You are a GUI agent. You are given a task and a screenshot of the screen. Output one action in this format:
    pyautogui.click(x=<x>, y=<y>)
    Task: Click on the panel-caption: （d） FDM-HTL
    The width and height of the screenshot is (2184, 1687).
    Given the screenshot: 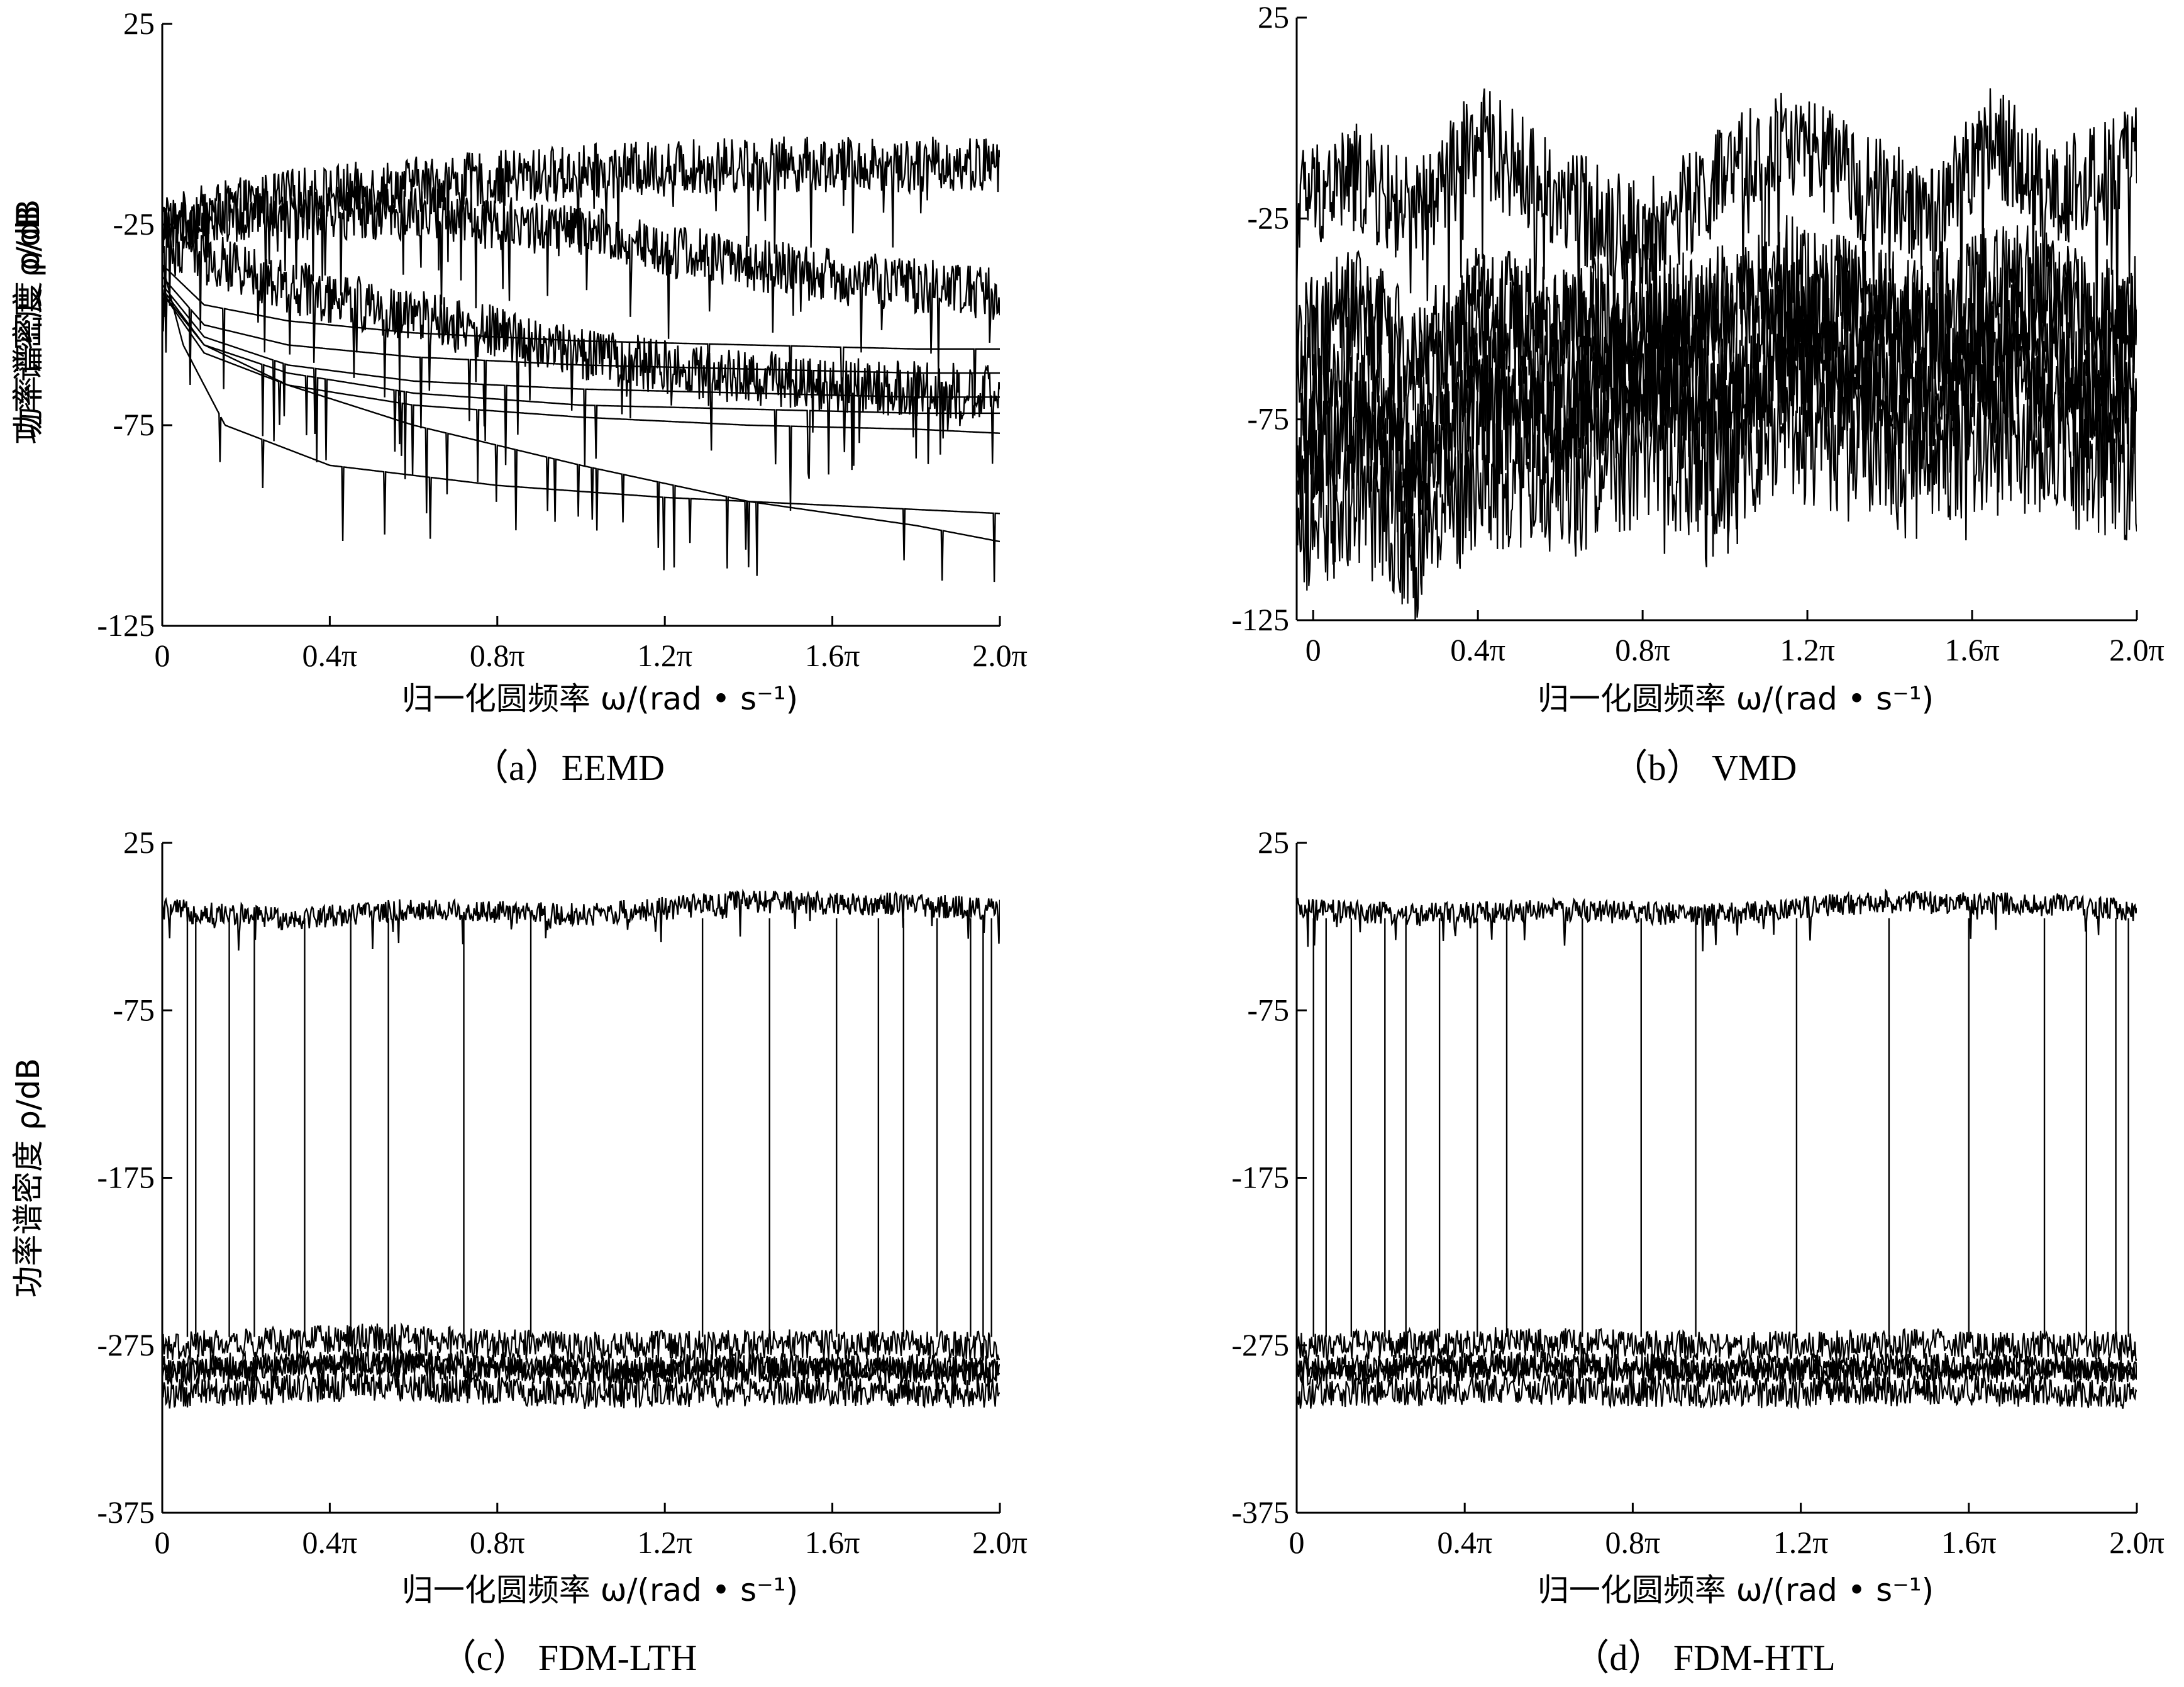 What is the action you would take?
    pyautogui.click(x=1704, y=1657)
    